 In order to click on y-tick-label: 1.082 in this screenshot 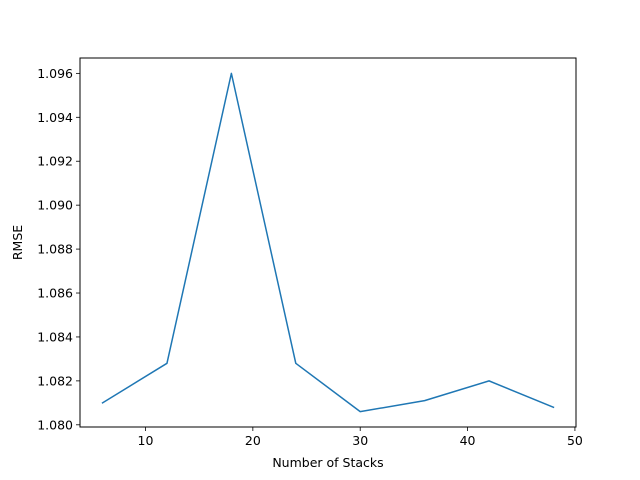, I will do `click(55, 380)`.